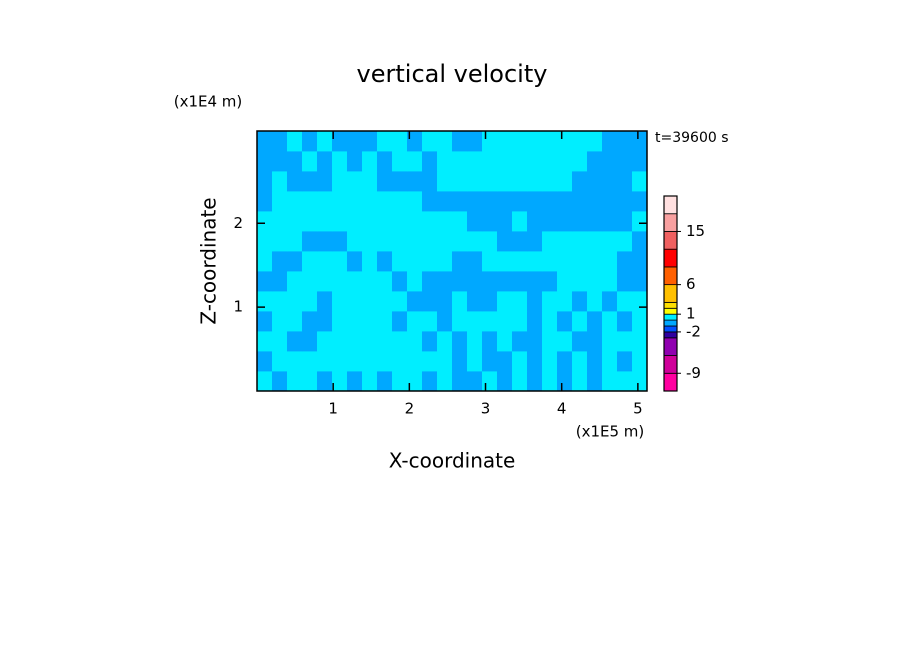 The height and width of the screenshot is (654, 904). What do you see at coordinates (562, 409) in the screenshot?
I see `x-tick-label: 4` at bounding box center [562, 409].